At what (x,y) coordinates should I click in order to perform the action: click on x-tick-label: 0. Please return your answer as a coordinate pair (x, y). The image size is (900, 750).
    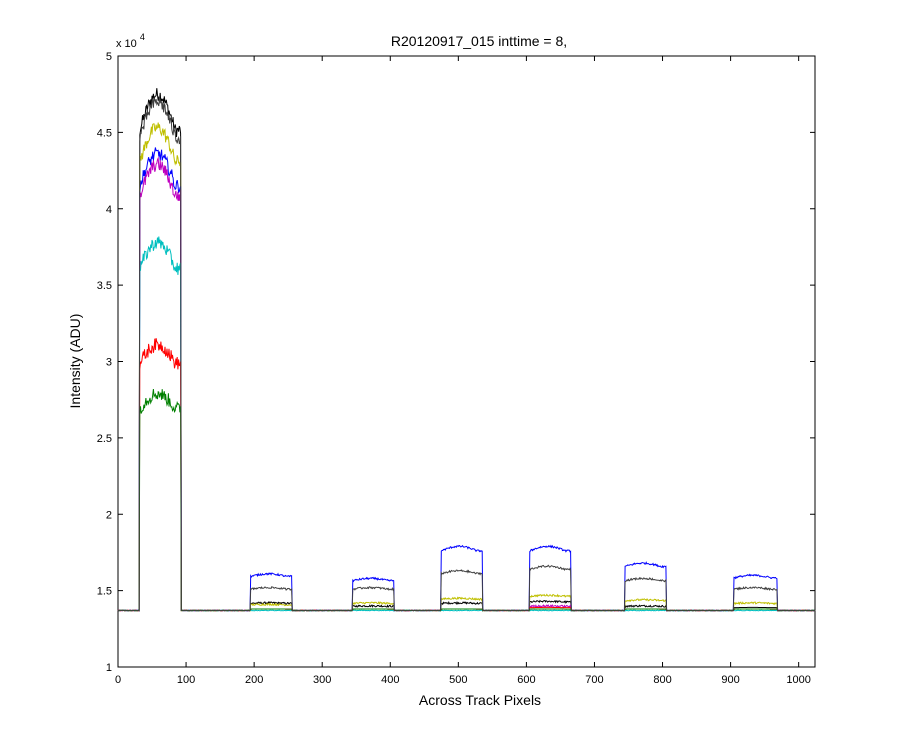
    Looking at the image, I should click on (118, 680).